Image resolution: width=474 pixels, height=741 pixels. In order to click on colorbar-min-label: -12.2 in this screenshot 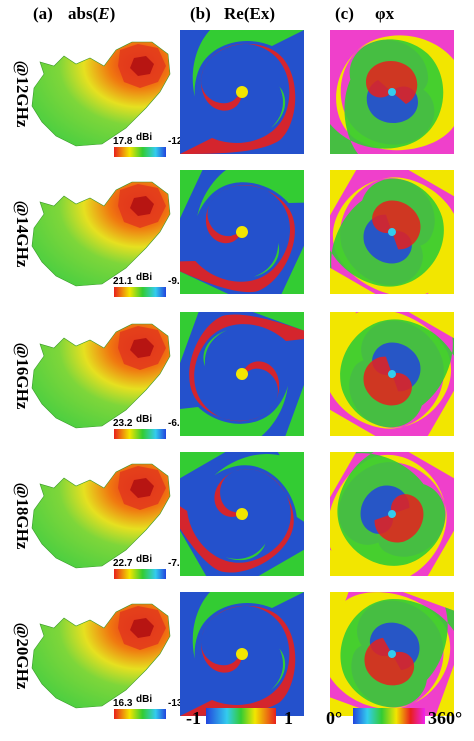, I will do `click(179, 141)`.